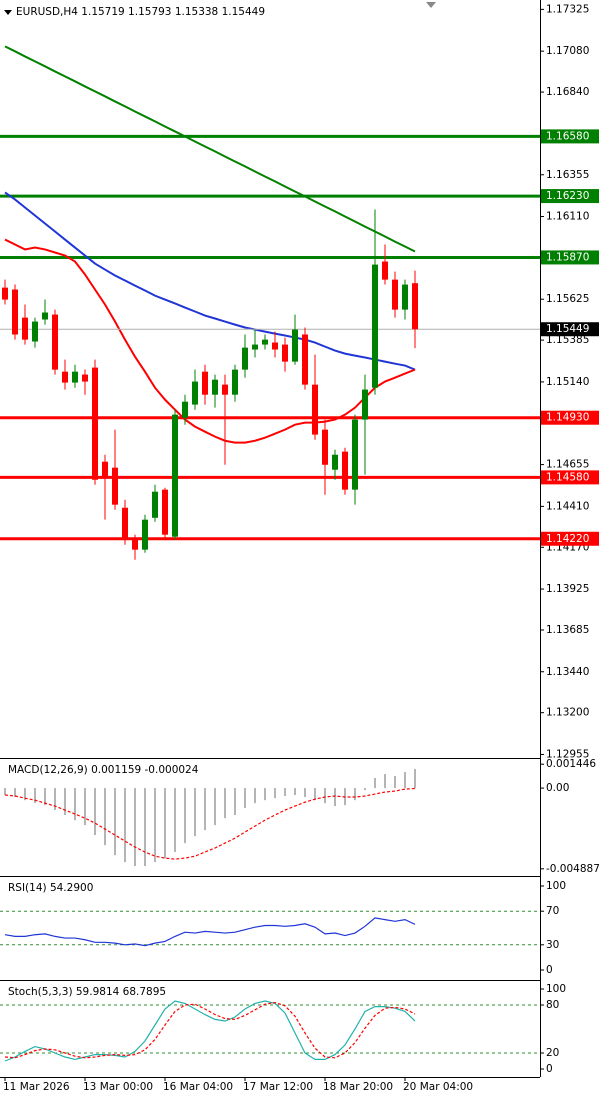 The image size is (600, 1096). Describe the element at coordinates (438, 1087) in the screenshot. I see `x-tick-label: 20 Mar 04:00` at that location.